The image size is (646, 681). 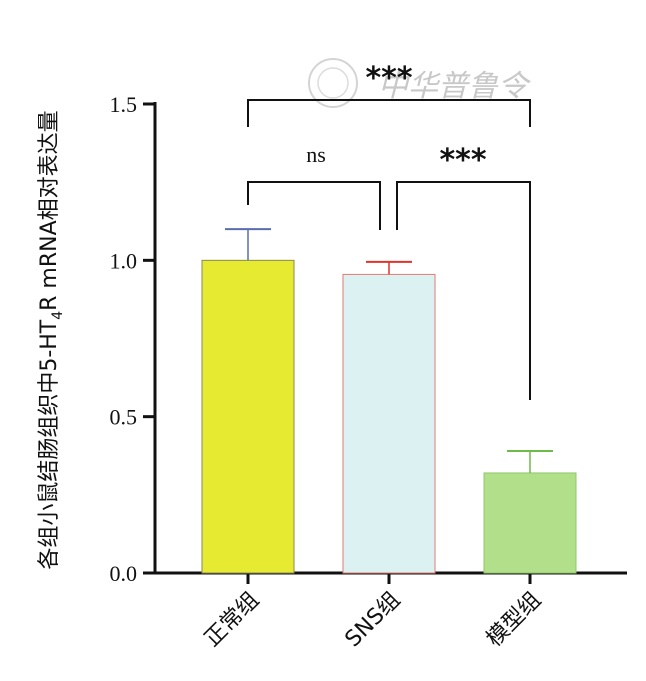 I want to click on y-tick-label: 0.5, so click(x=124, y=417).